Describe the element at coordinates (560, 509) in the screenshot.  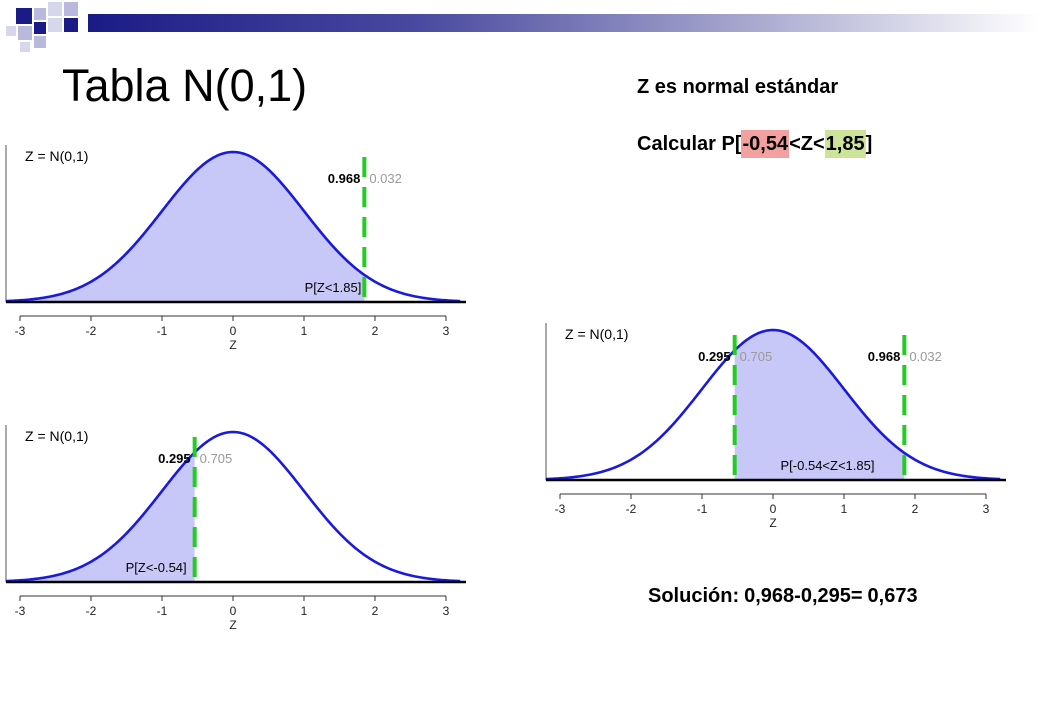
I see `chart2-tick-label-0: -3` at that location.